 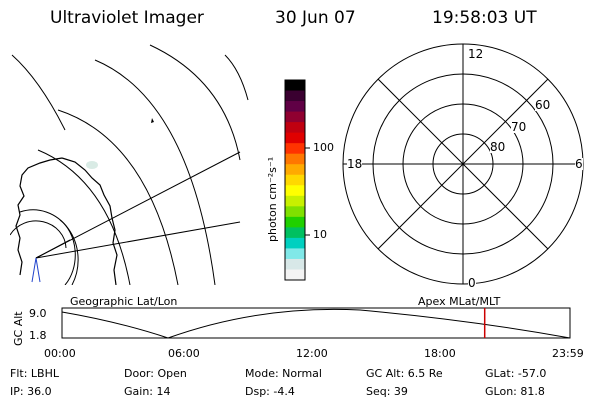 What do you see at coordinates (387, 391) in the screenshot?
I see `status-seq: Seq: 39` at bounding box center [387, 391].